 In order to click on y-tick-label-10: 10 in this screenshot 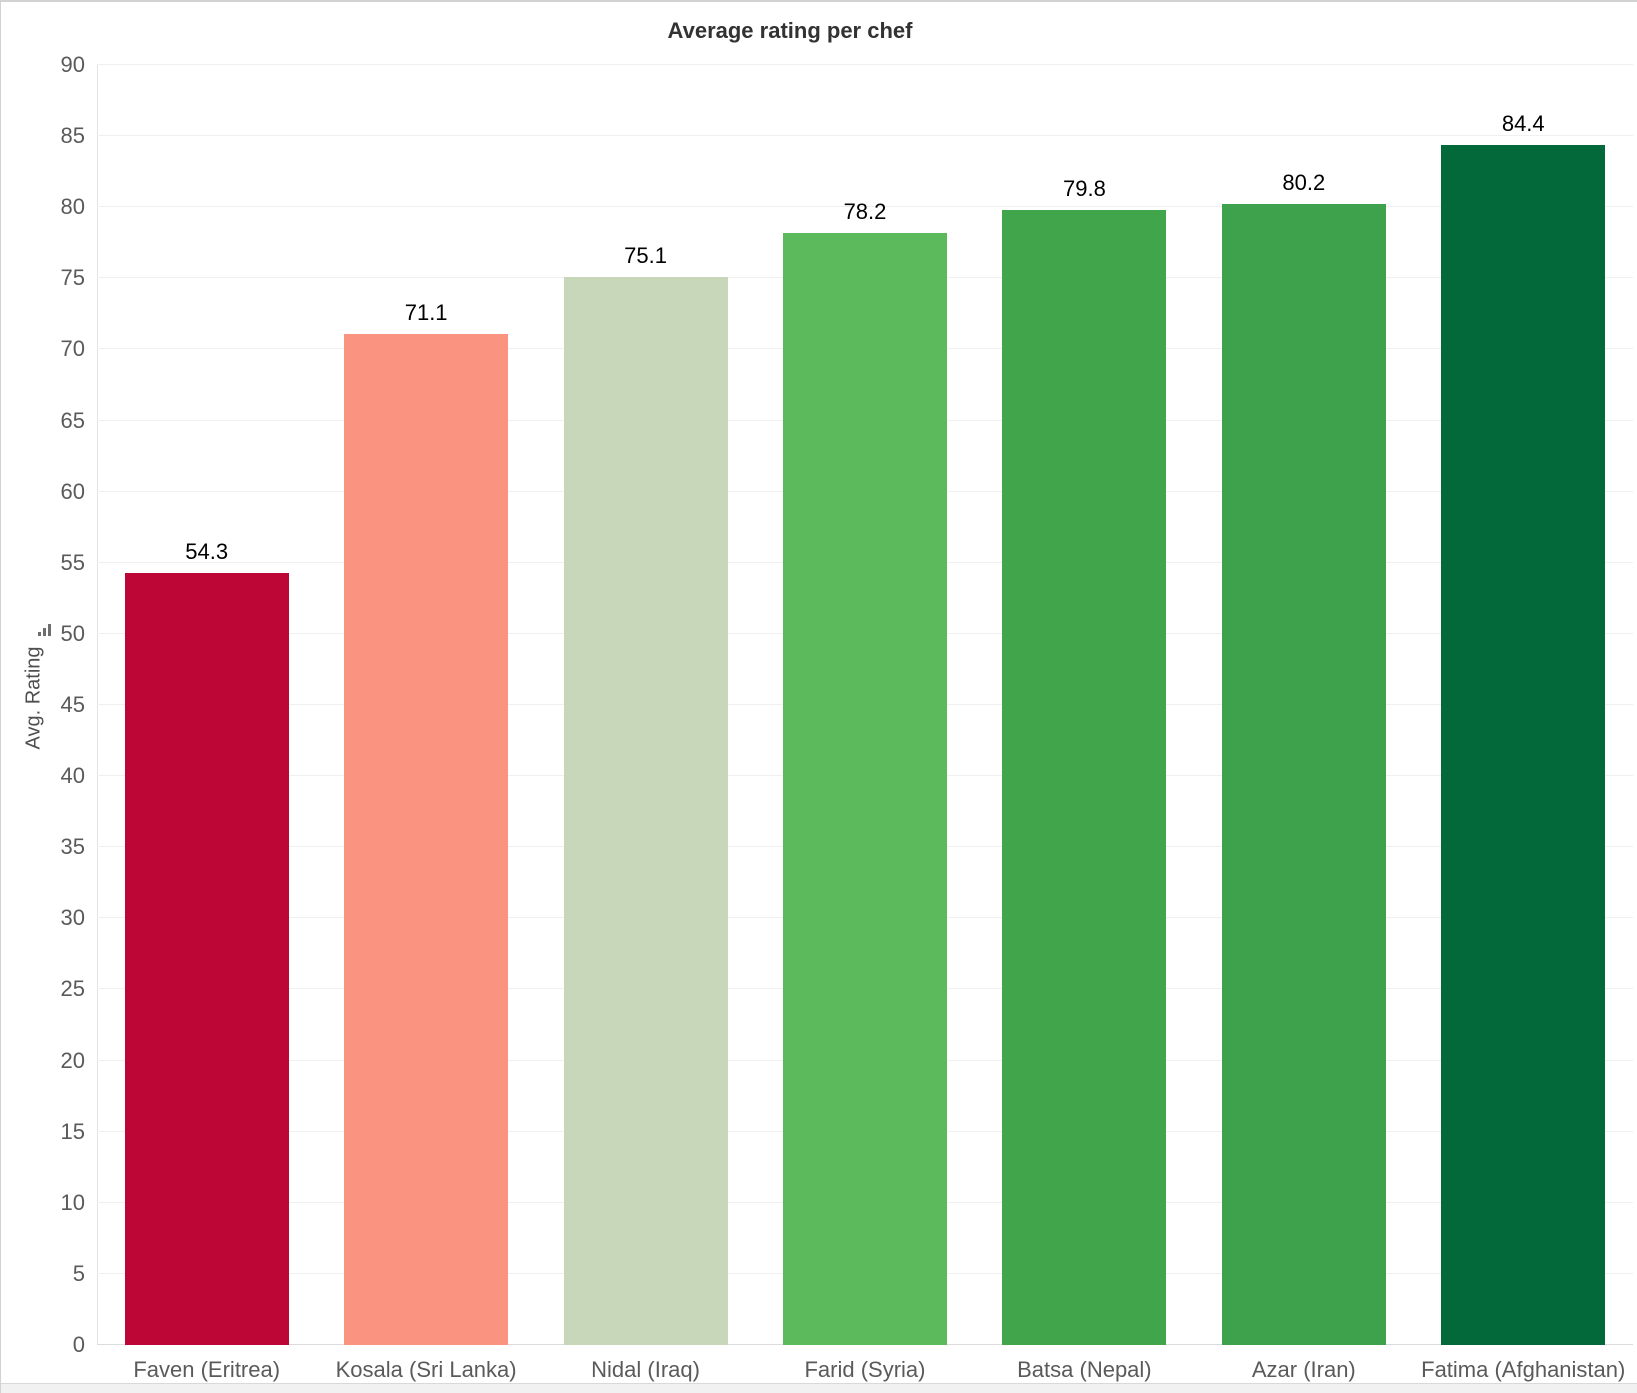, I will do `click(72, 1202)`.